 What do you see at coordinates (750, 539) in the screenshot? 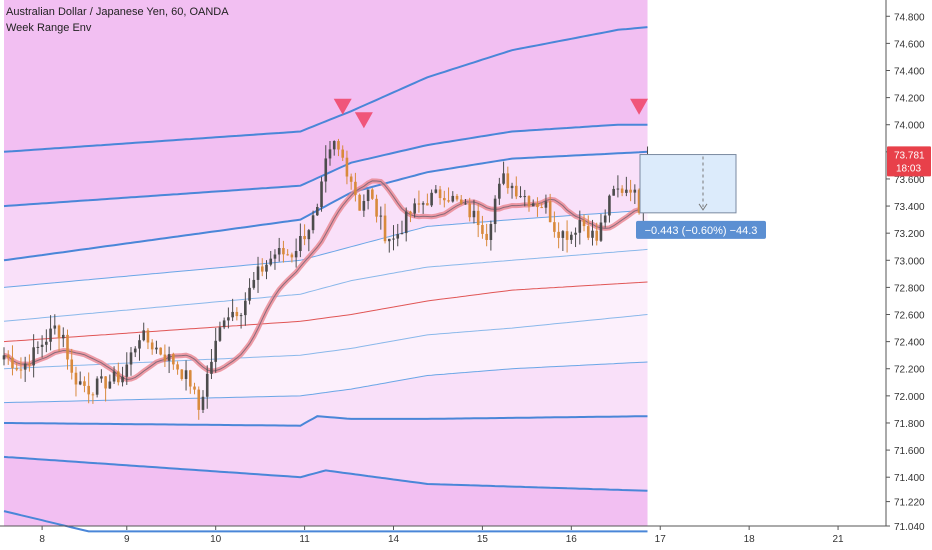
I see `x-tick-label: 18` at bounding box center [750, 539].